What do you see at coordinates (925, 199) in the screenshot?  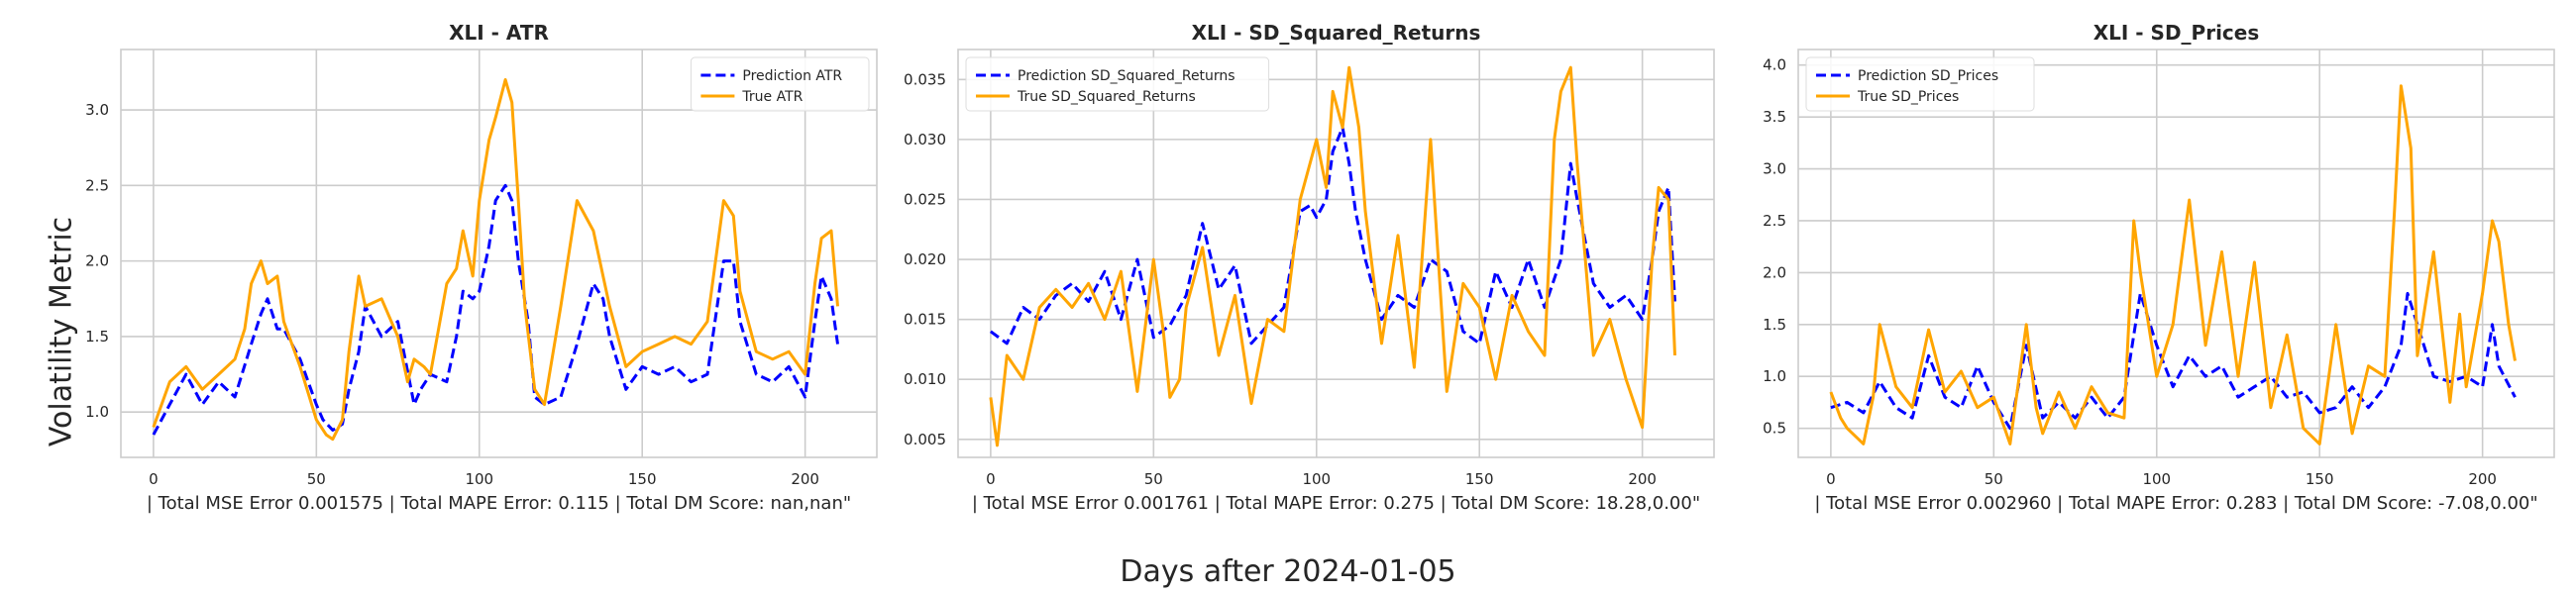 I see `y-tick-label: 0.025` at bounding box center [925, 199].